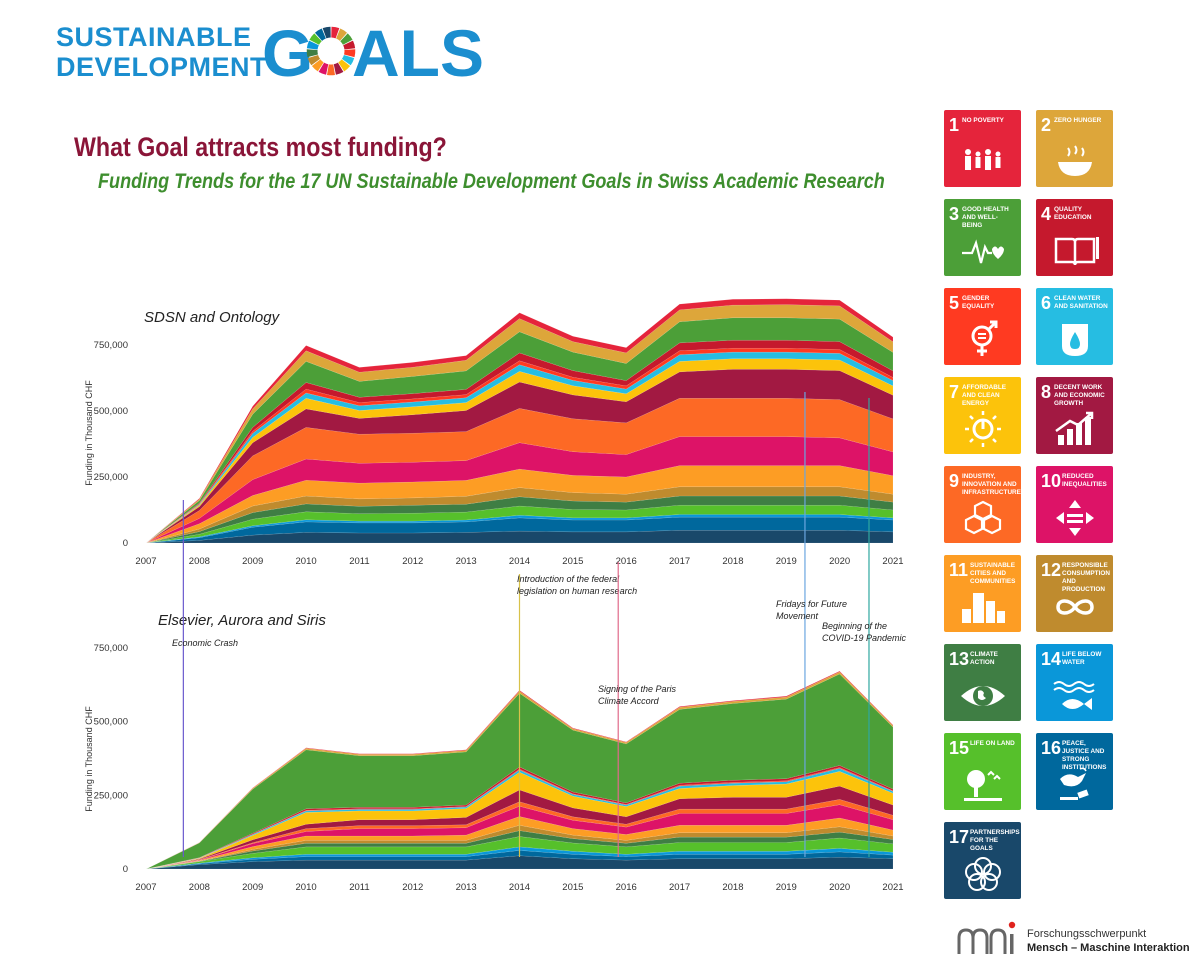  What do you see at coordinates (982, 148) in the screenshot?
I see `sdg-tile-1: 1 No Poverty` at bounding box center [982, 148].